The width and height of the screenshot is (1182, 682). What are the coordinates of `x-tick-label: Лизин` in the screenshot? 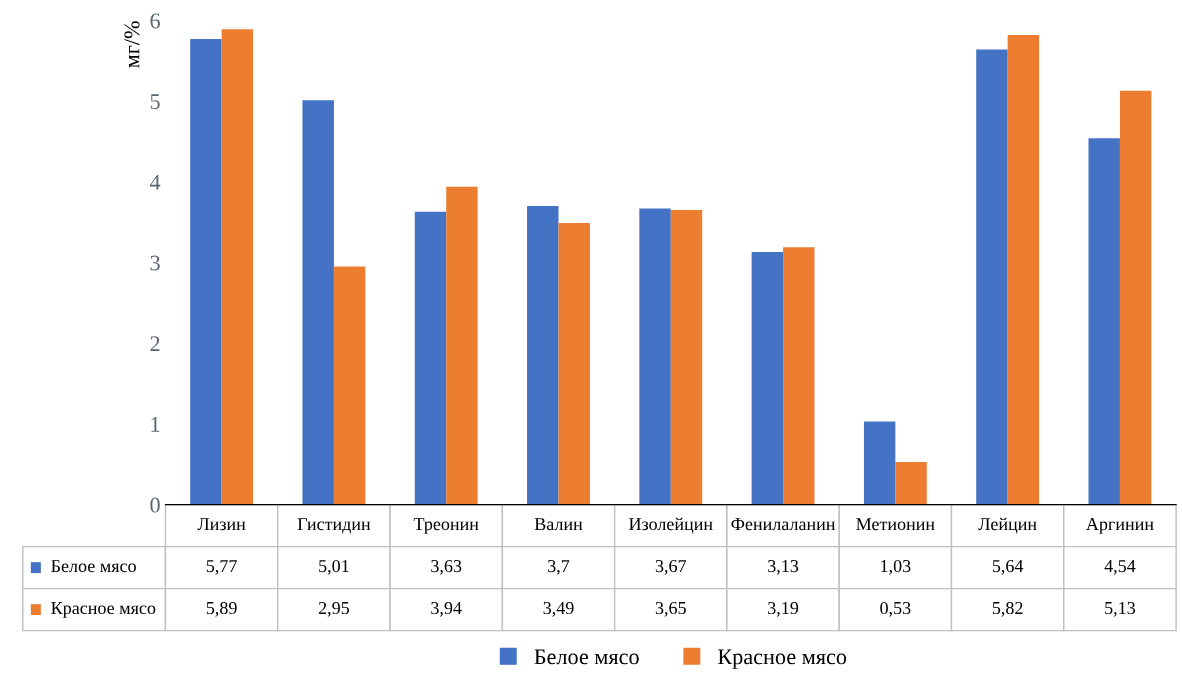 It's located at (221, 524).